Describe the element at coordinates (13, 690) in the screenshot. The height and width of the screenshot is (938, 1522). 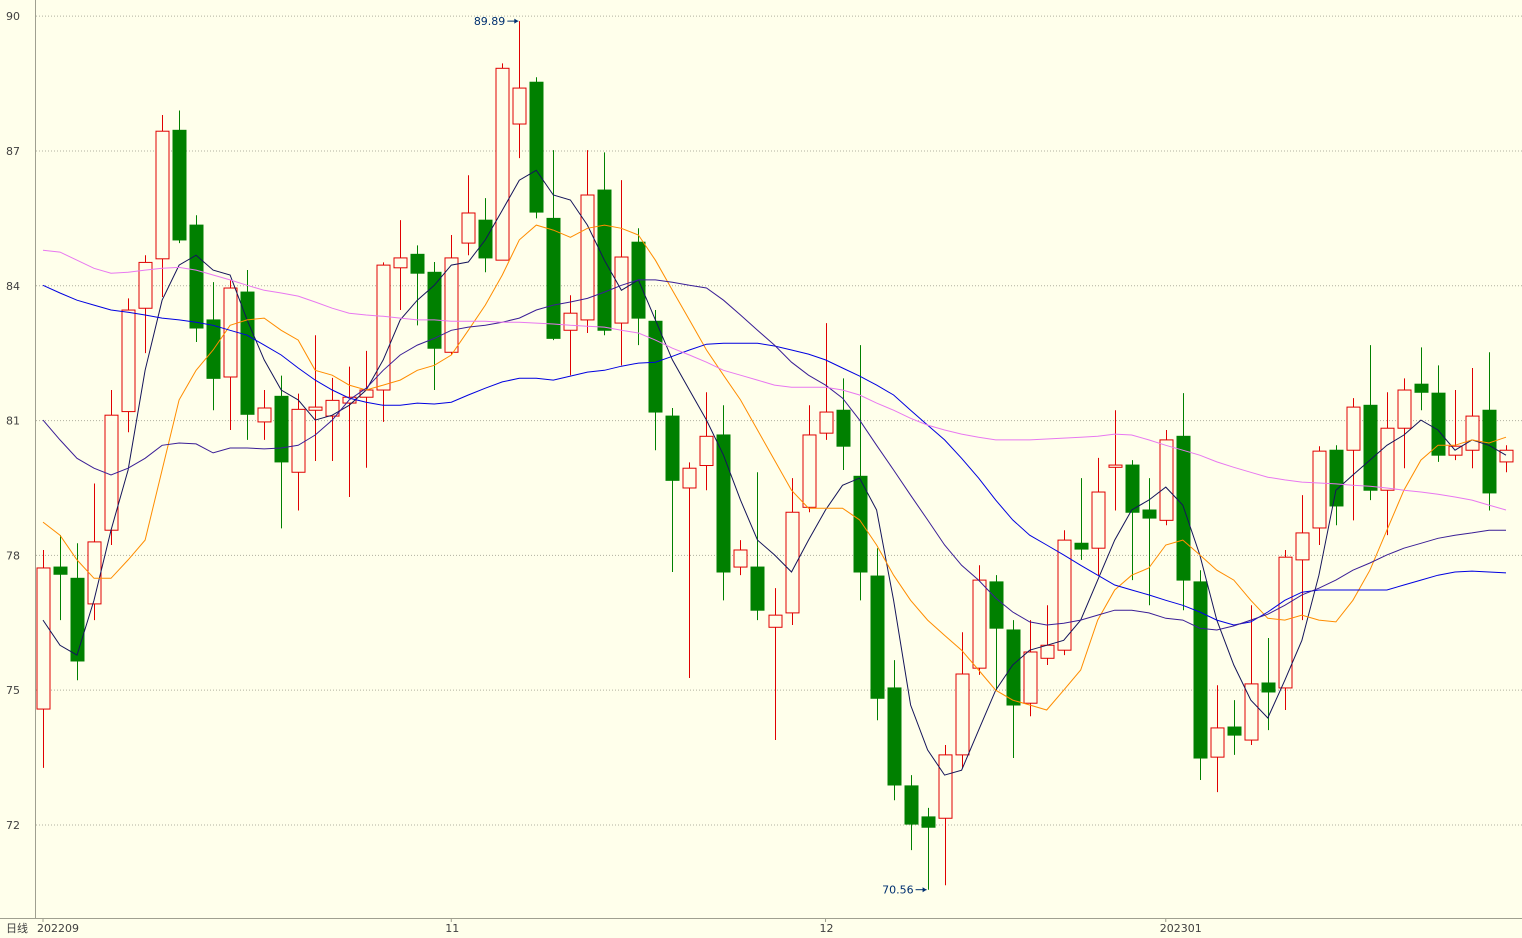
I see `y-tick-label: 75` at that location.